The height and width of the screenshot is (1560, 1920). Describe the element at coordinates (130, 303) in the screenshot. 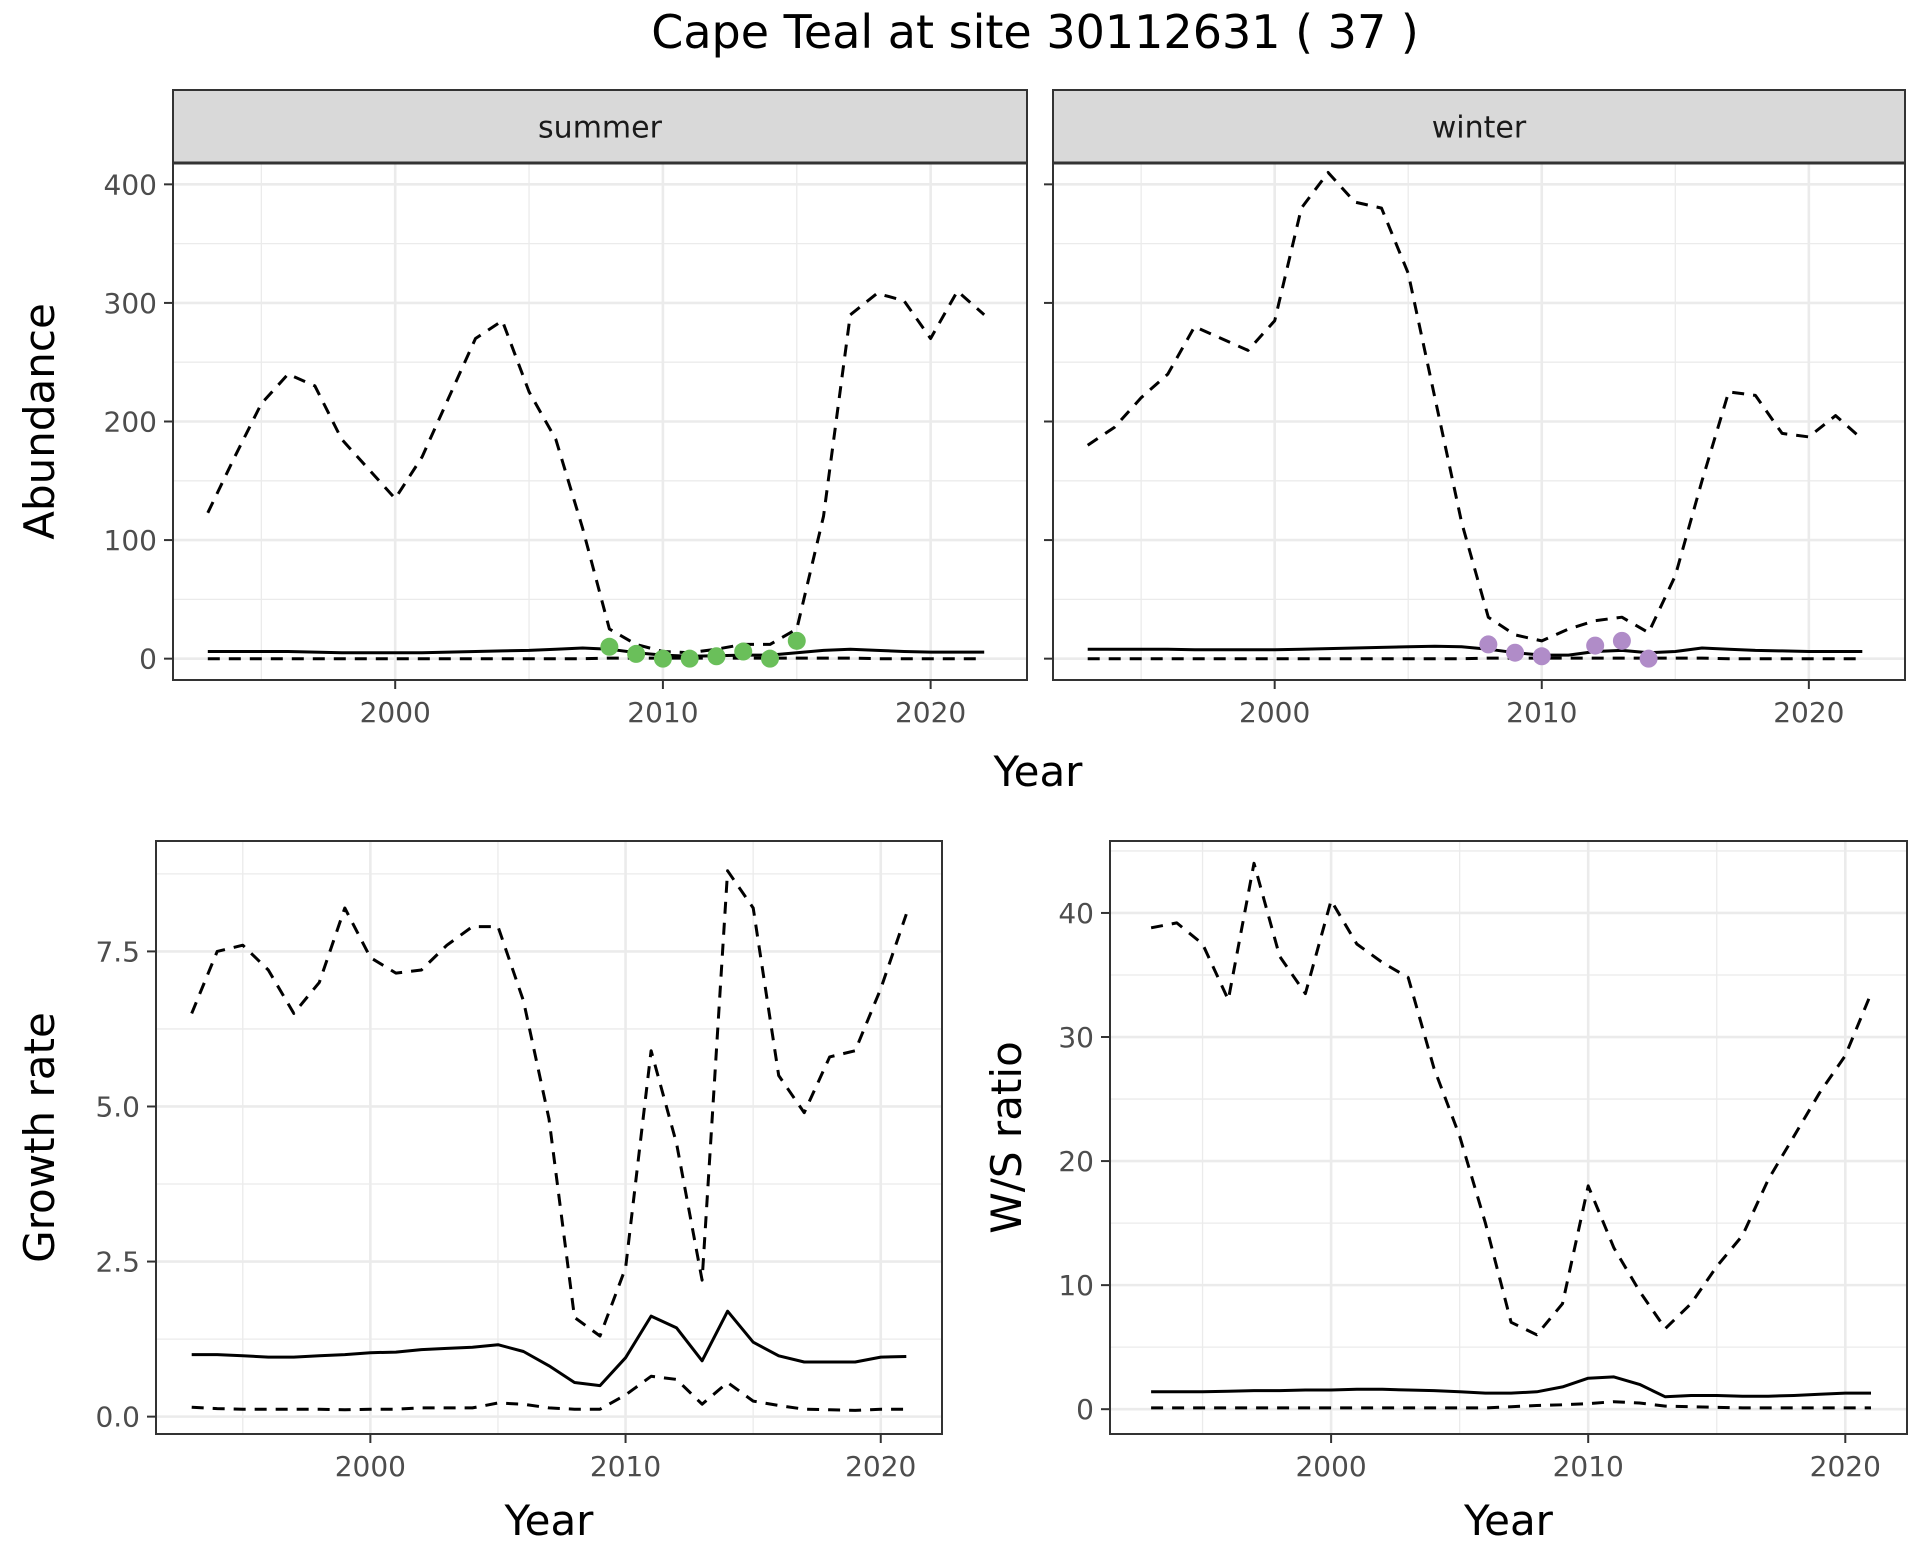

I see `y-tick-label: 300` at that location.